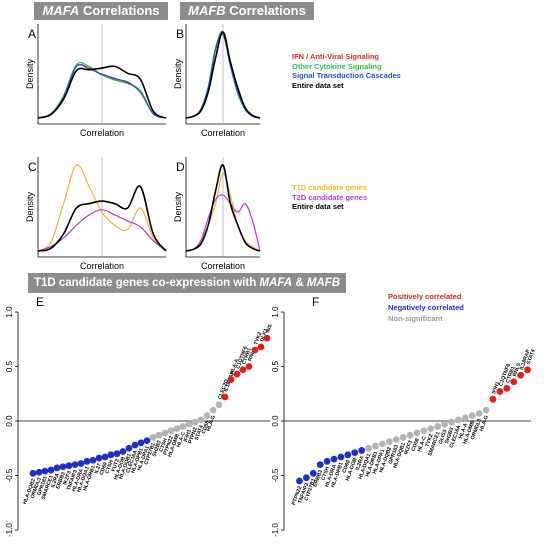 The height and width of the screenshot is (550, 544). Describe the element at coordinates (531, 357) in the screenshot. I see `panel-f-point-label-33: STAT4` at that location.